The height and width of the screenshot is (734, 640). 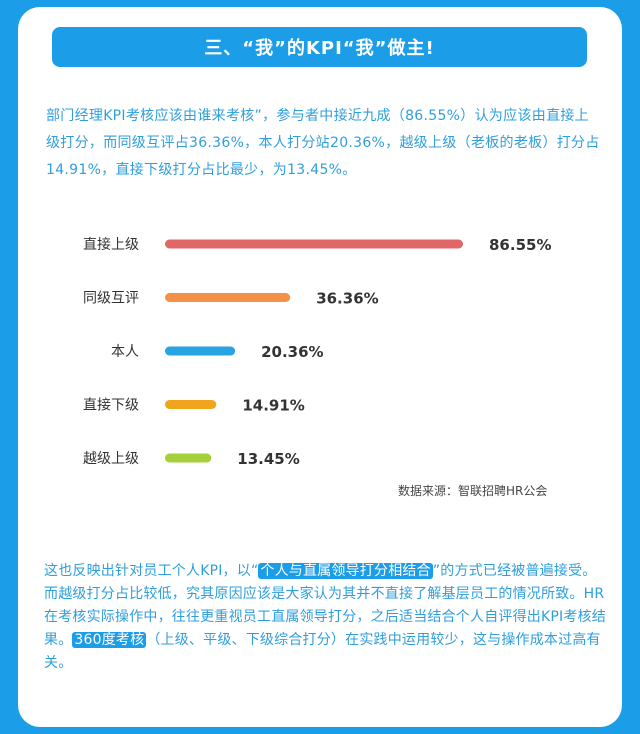 I want to click on data-source: 数据来源：智联招聘HR公会, so click(x=473, y=491).